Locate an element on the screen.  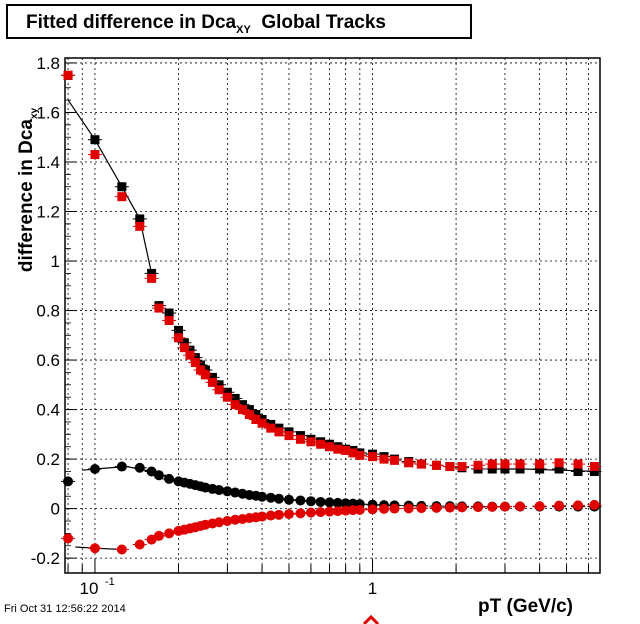
x-axis-label: pT (GeV/c) is located at coordinates (526, 606).